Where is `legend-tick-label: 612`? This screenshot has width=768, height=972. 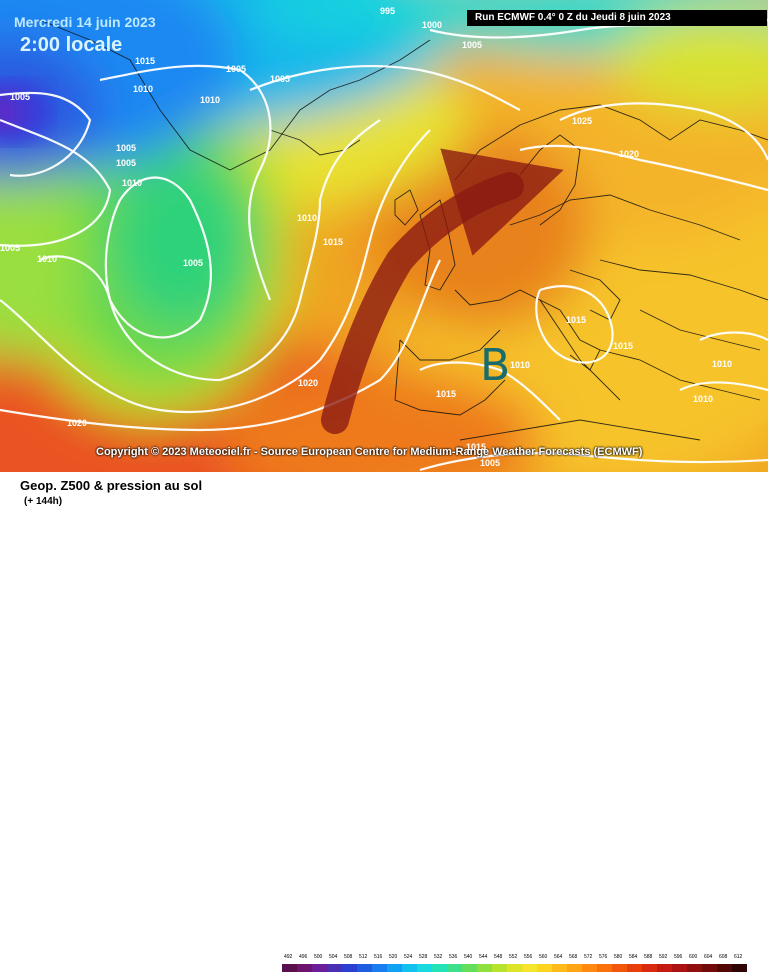 legend-tick-label: 612 is located at coordinates (738, 957).